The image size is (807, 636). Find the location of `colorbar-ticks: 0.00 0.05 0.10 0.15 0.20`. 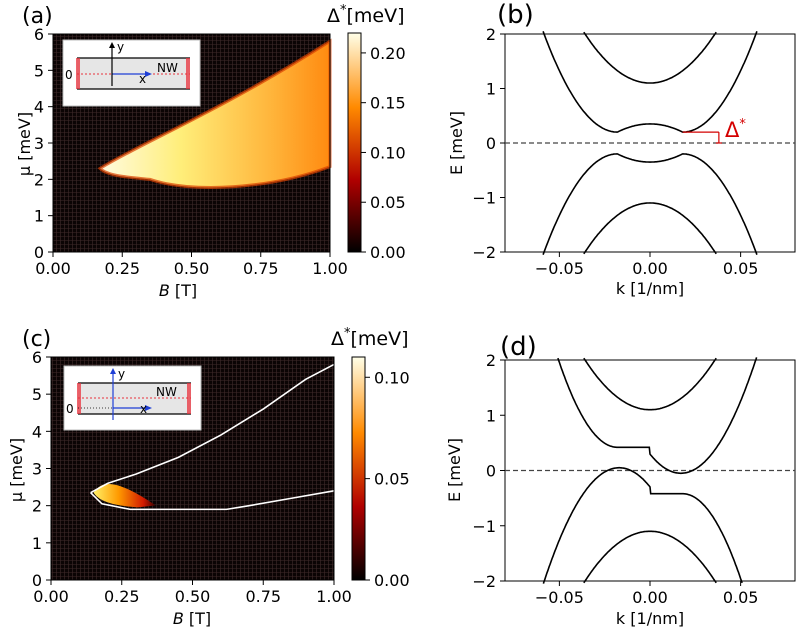

colorbar-ticks: 0.00 0.05 0.10 0.15 0.20 is located at coordinates (383, 153).